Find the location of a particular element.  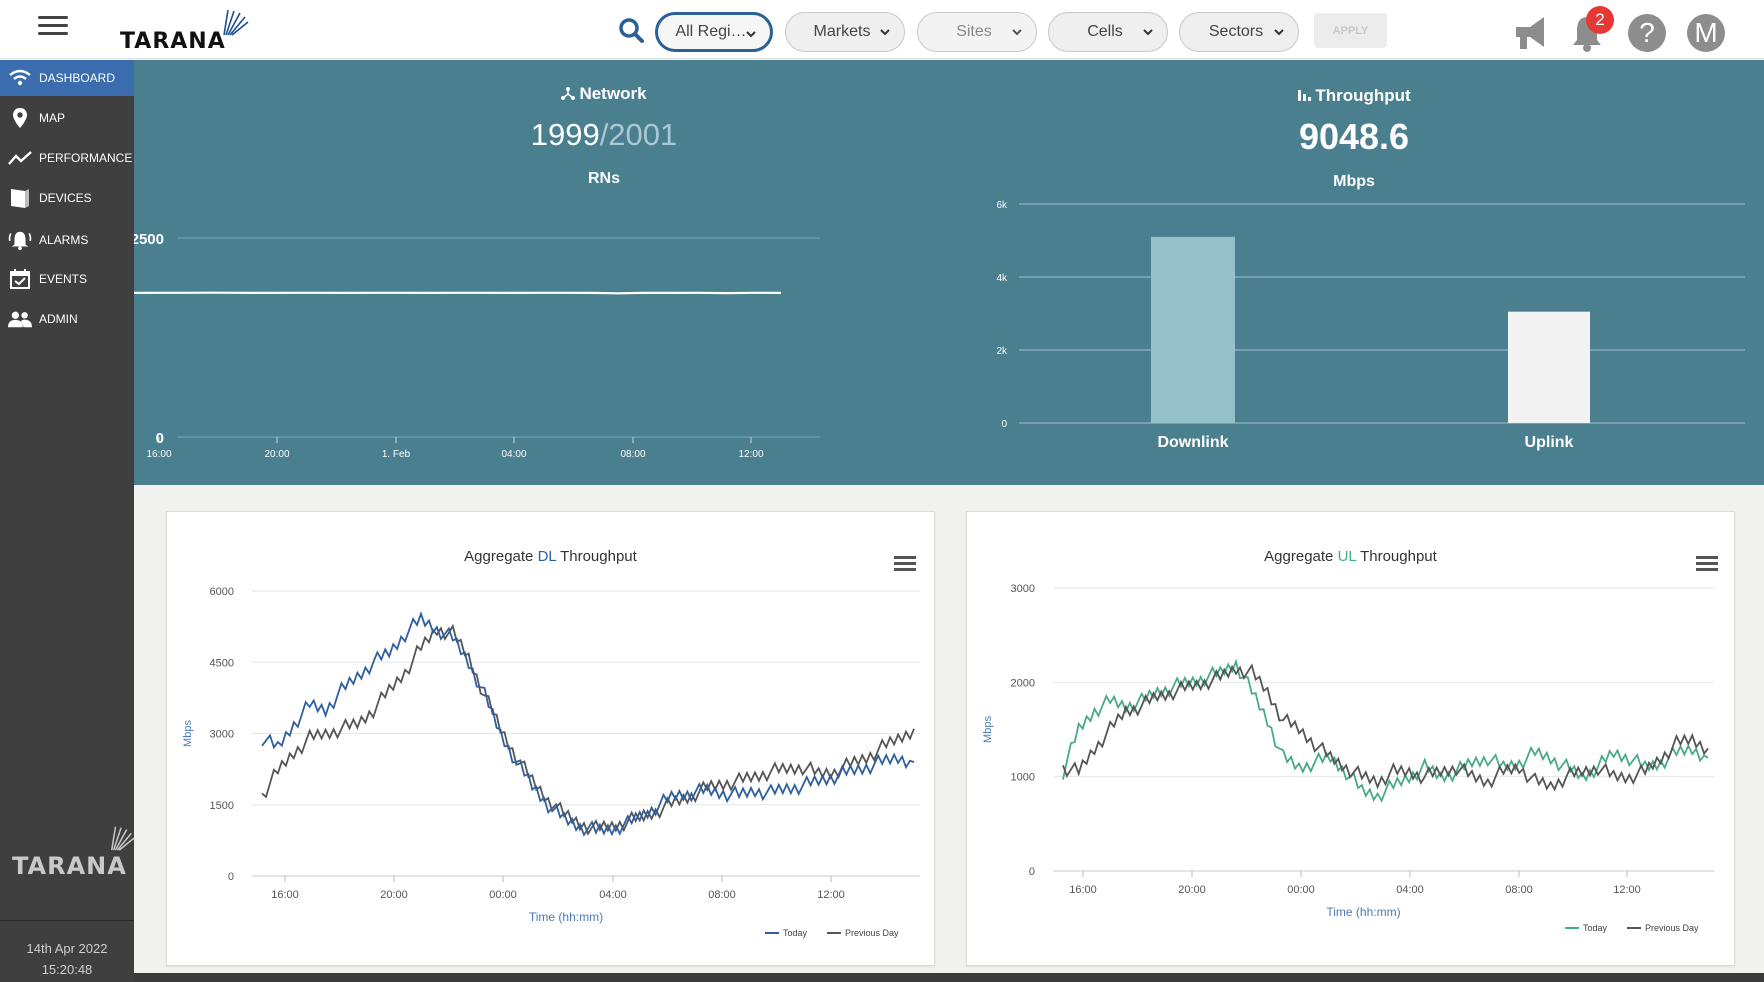

sidebar-item-admin: ADMIN is located at coordinates (67, 319).